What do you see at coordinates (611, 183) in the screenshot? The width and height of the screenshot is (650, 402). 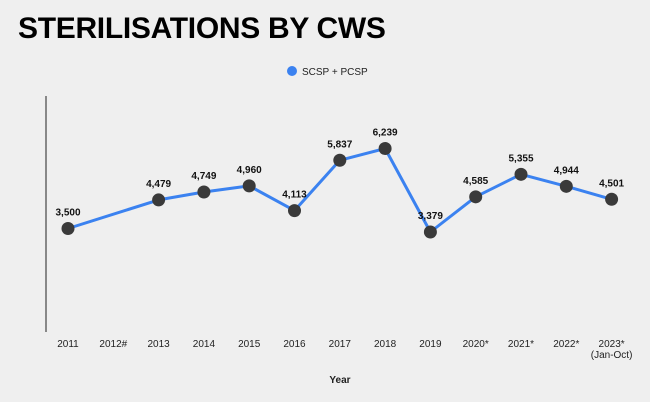 I see `data-label: 4,501` at bounding box center [611, 183].